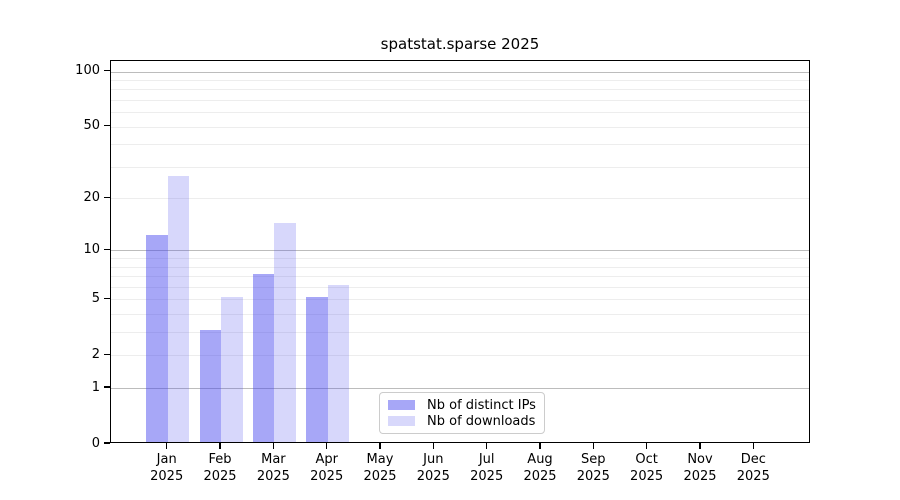 The width and height of the screenshot is (900, 500). What do you see at coordinates (540, 459) in the screenshot?
I see `month-label: Aug` at bounding box center [540, 459].